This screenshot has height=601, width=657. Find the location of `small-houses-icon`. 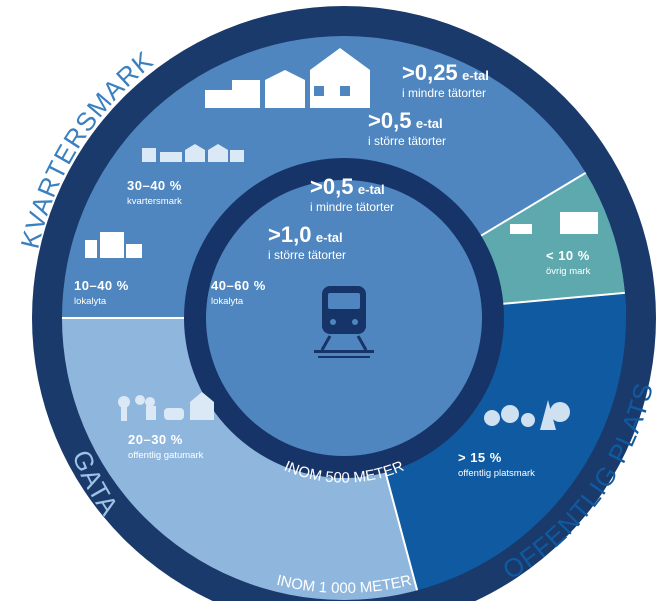

small-houses-icon is located at coordinates (193, 153).